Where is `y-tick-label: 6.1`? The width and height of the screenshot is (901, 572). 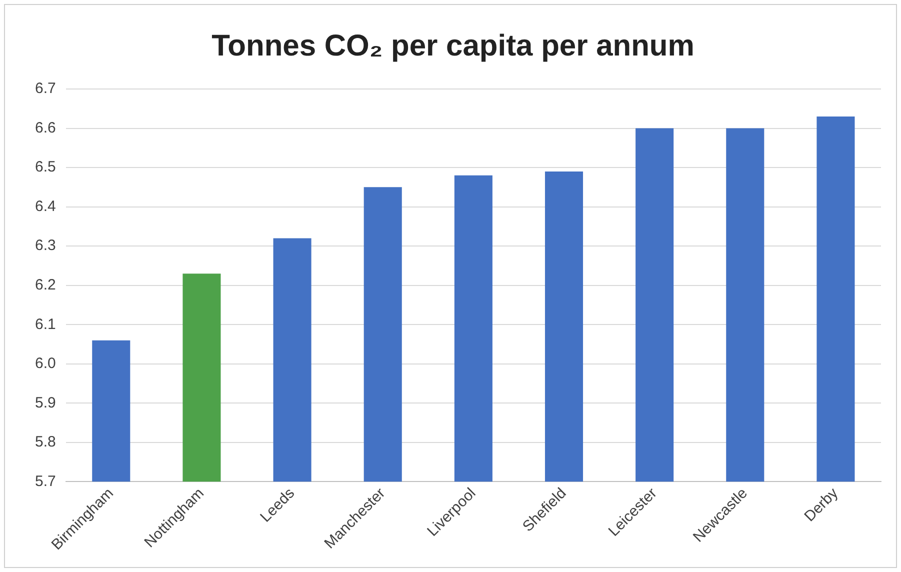
y-tick-label: 6.1 is located at coordinates (45, 324).